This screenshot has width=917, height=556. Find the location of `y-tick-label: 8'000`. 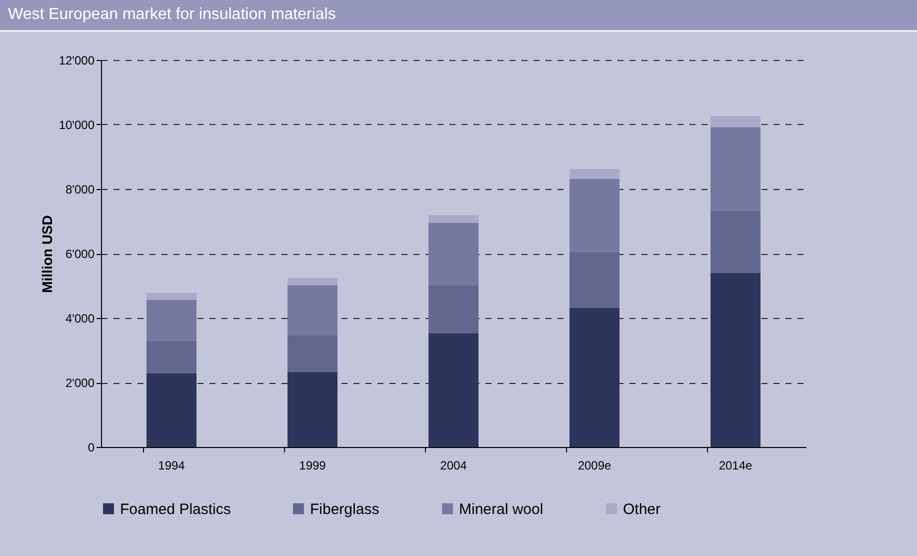

y-tick-label: 8'000 is located at coordinates (80, 189).